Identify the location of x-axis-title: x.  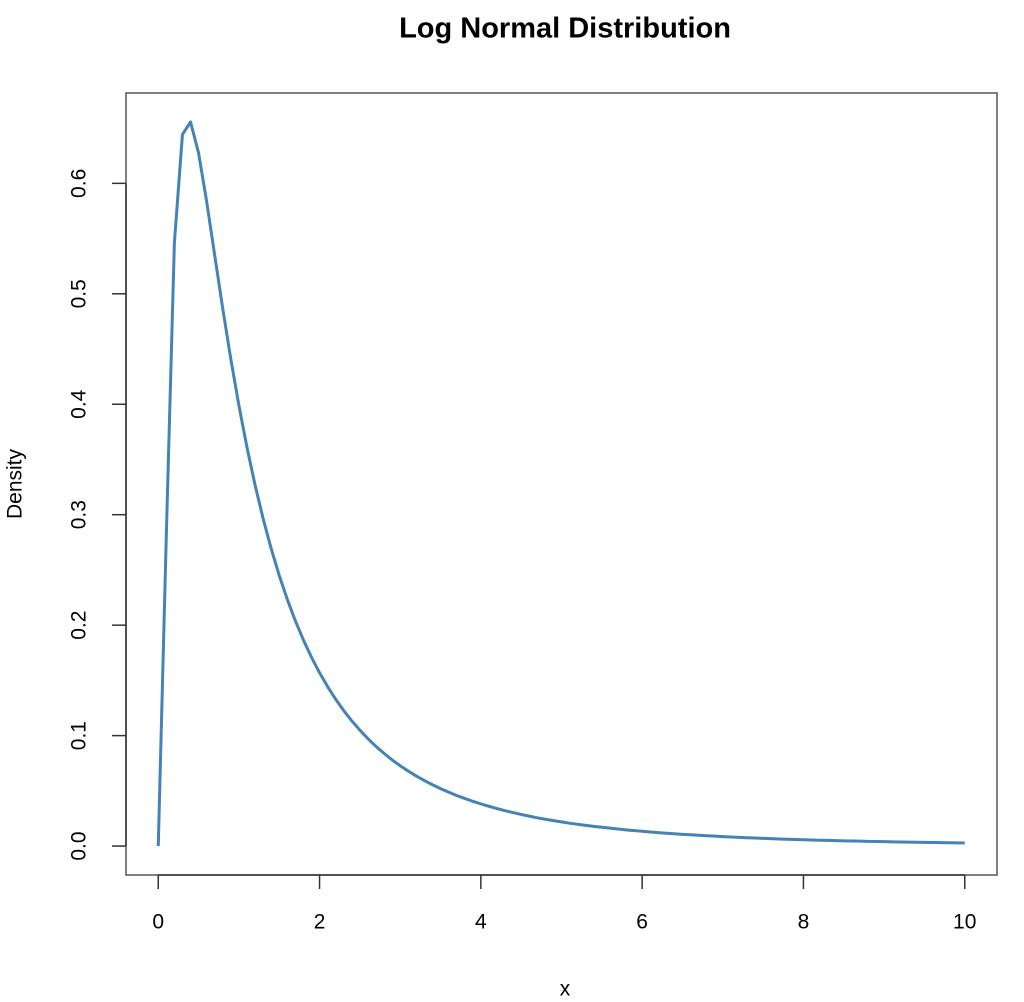
(565, 989).